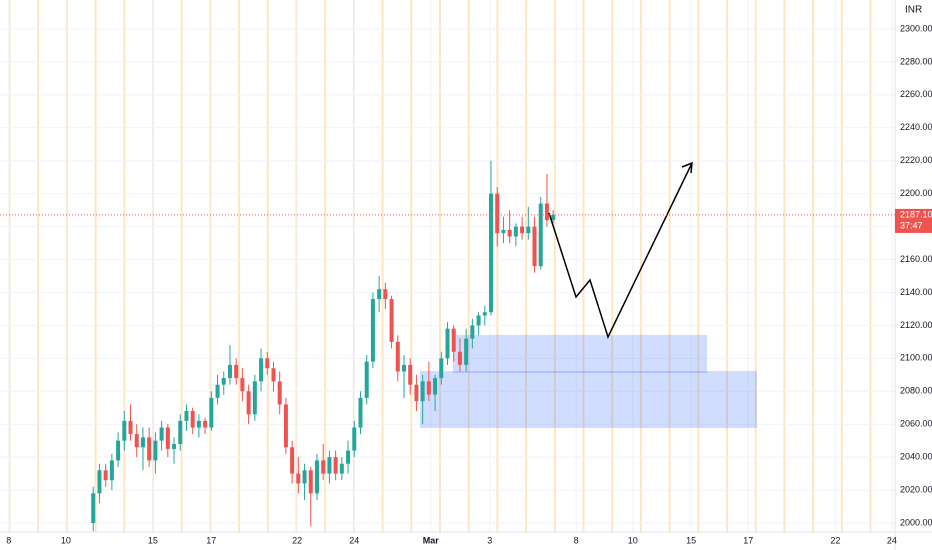 Image resolution: width=932 pixels, height=550 pixels. Describe the element at coordinates (916, 489) in the screenshot. I see `y-tick-label: 2020.00` at that location.